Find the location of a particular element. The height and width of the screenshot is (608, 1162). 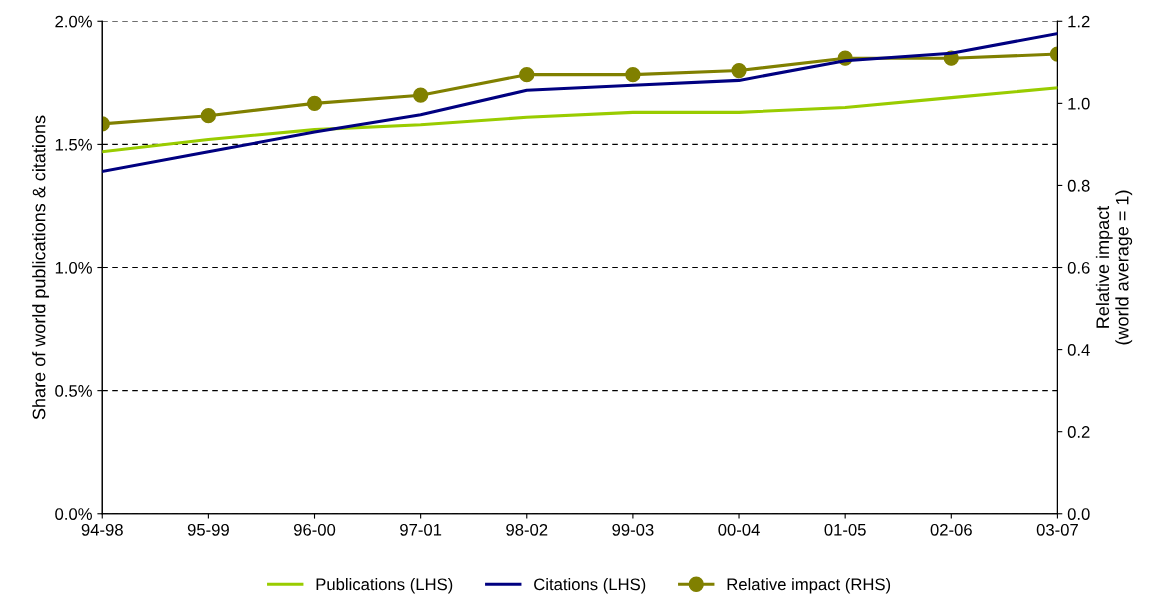

legend-label: Citations (LHS) is located at coordinates (590, 586).